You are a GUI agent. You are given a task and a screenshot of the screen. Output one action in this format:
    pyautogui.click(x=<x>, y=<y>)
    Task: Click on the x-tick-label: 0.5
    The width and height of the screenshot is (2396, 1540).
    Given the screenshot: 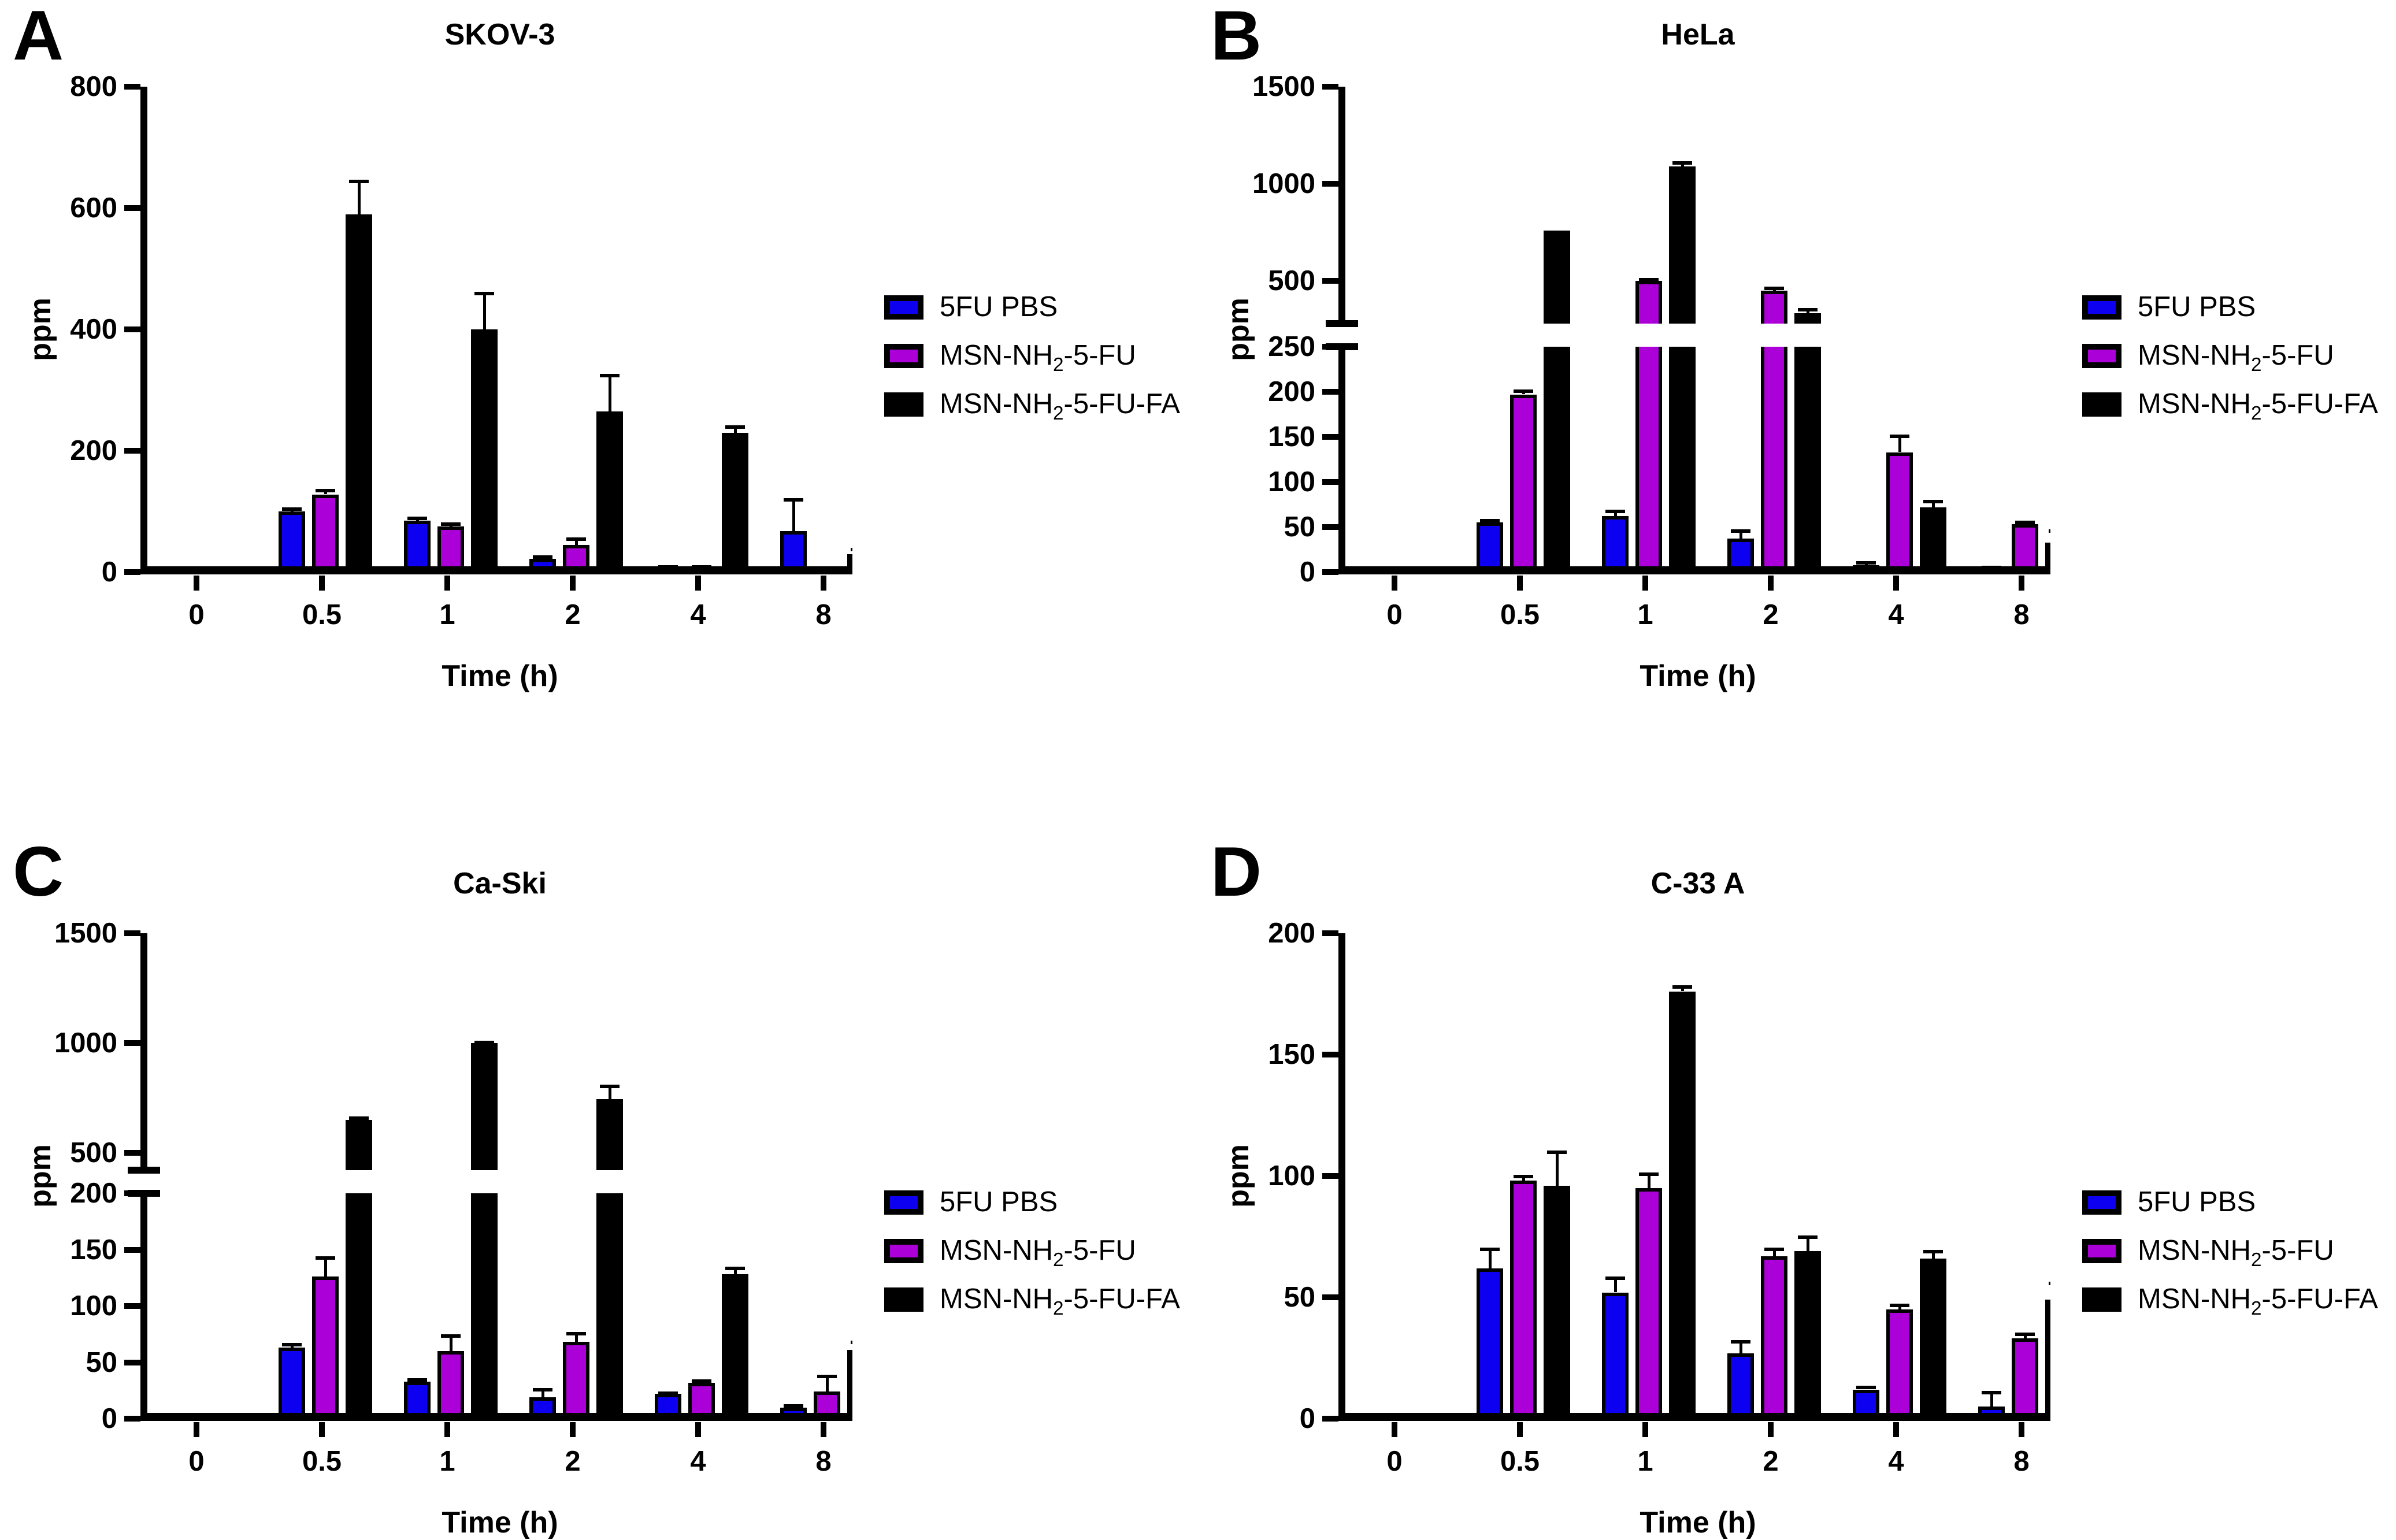 What is the action you would take?
    pyautogui.click(x=1520, y=614)
    